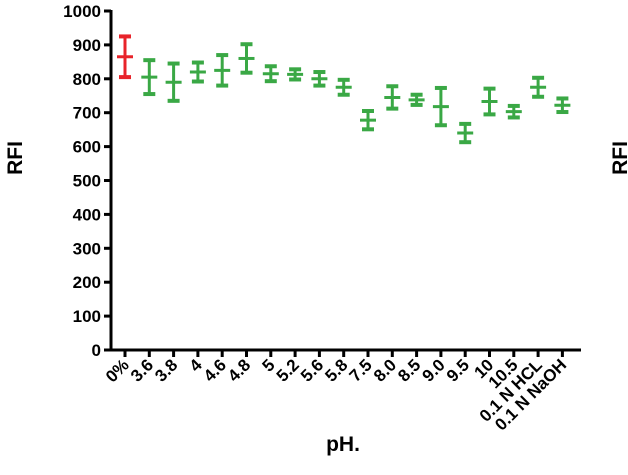  Describe the element at coordinates (166, 370) in the screenshot. I see `x-category-label: 3.8` at that location.